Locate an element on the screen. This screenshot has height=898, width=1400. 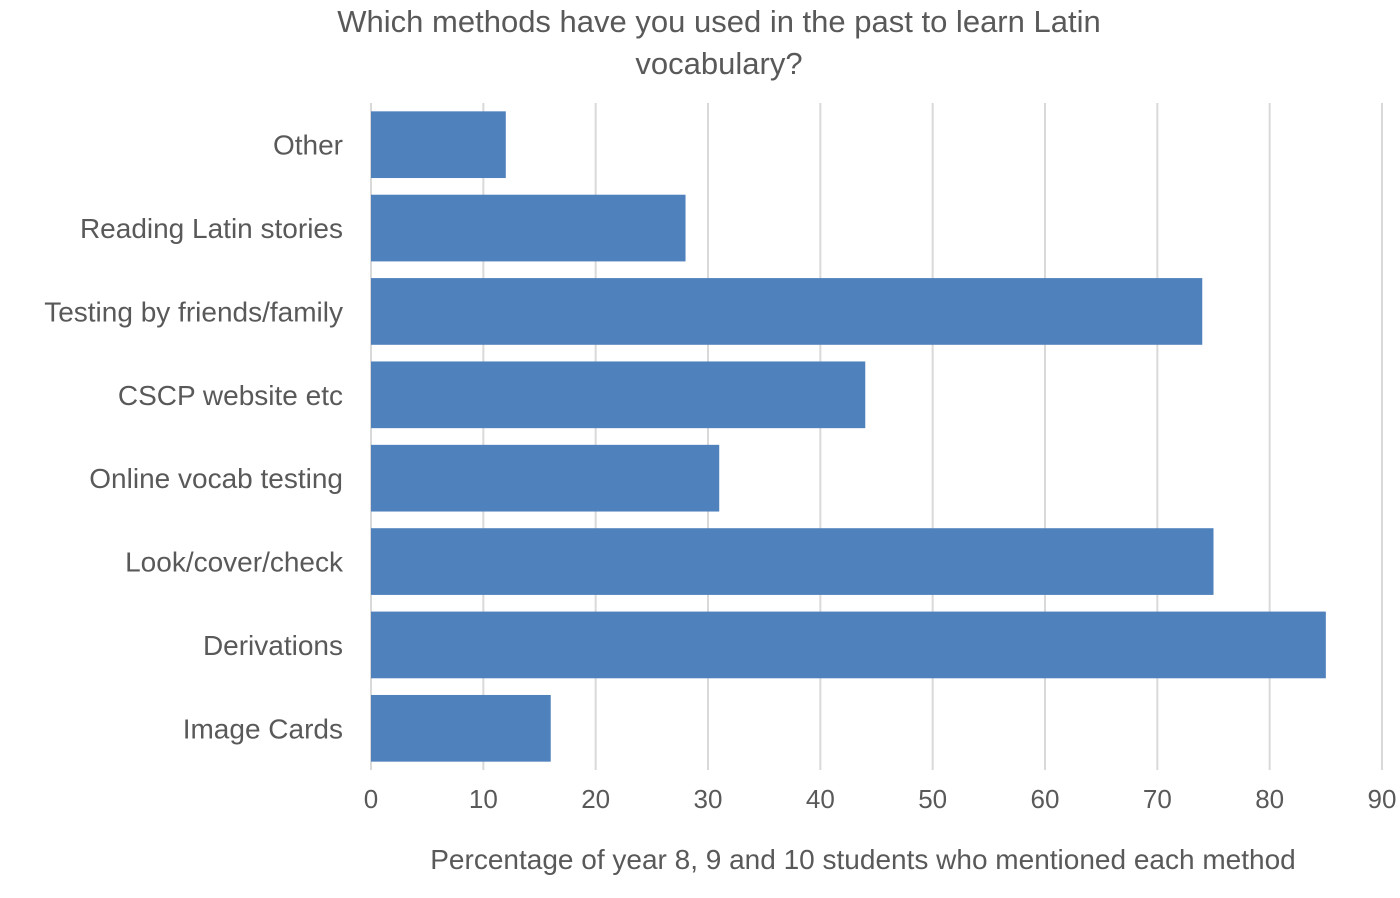
category-label-derivations: Derivations is located at coordinates (273, 645).